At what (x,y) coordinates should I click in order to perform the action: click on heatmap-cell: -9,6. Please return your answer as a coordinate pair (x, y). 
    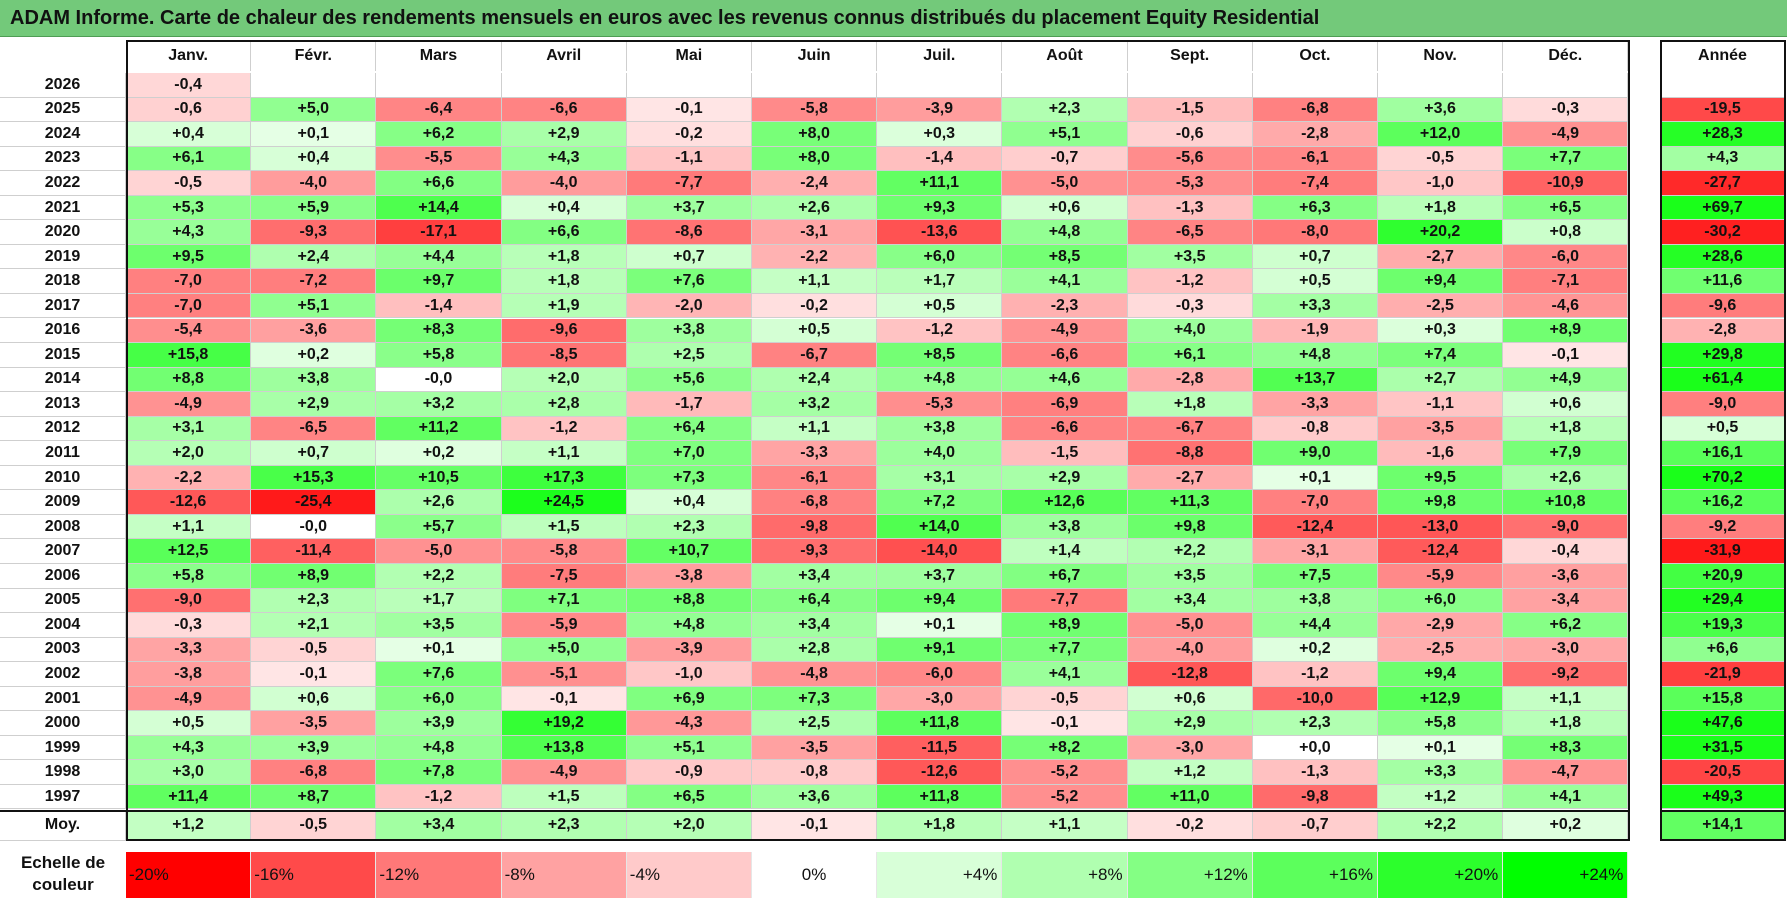
    Looking at the image, I should click on (564, 331).